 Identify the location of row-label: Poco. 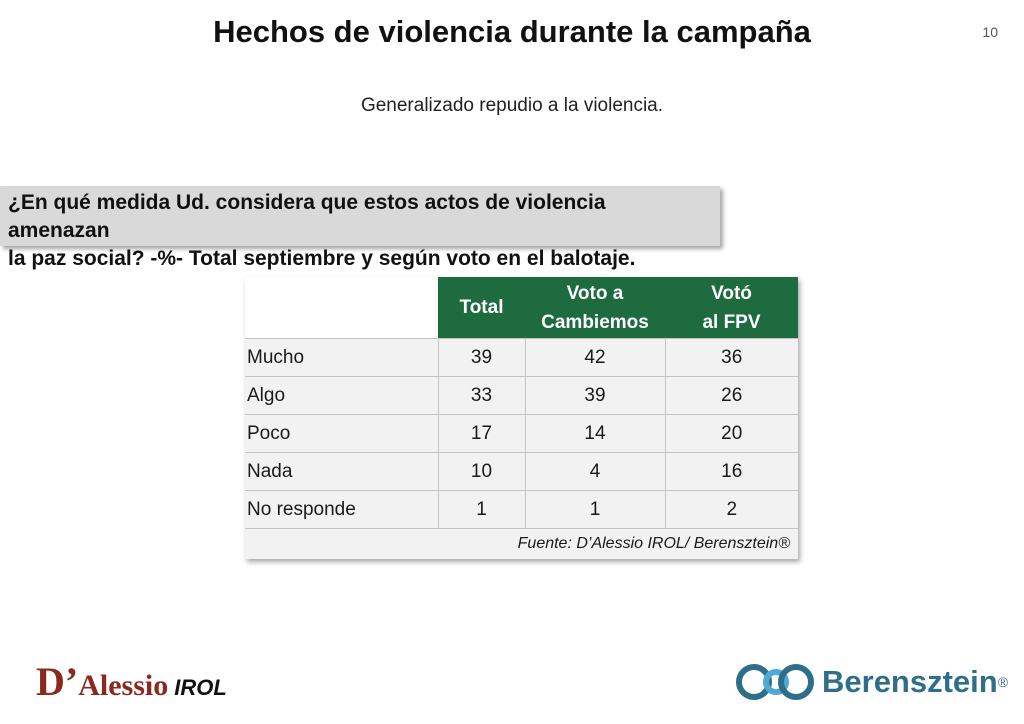
(341, 433).